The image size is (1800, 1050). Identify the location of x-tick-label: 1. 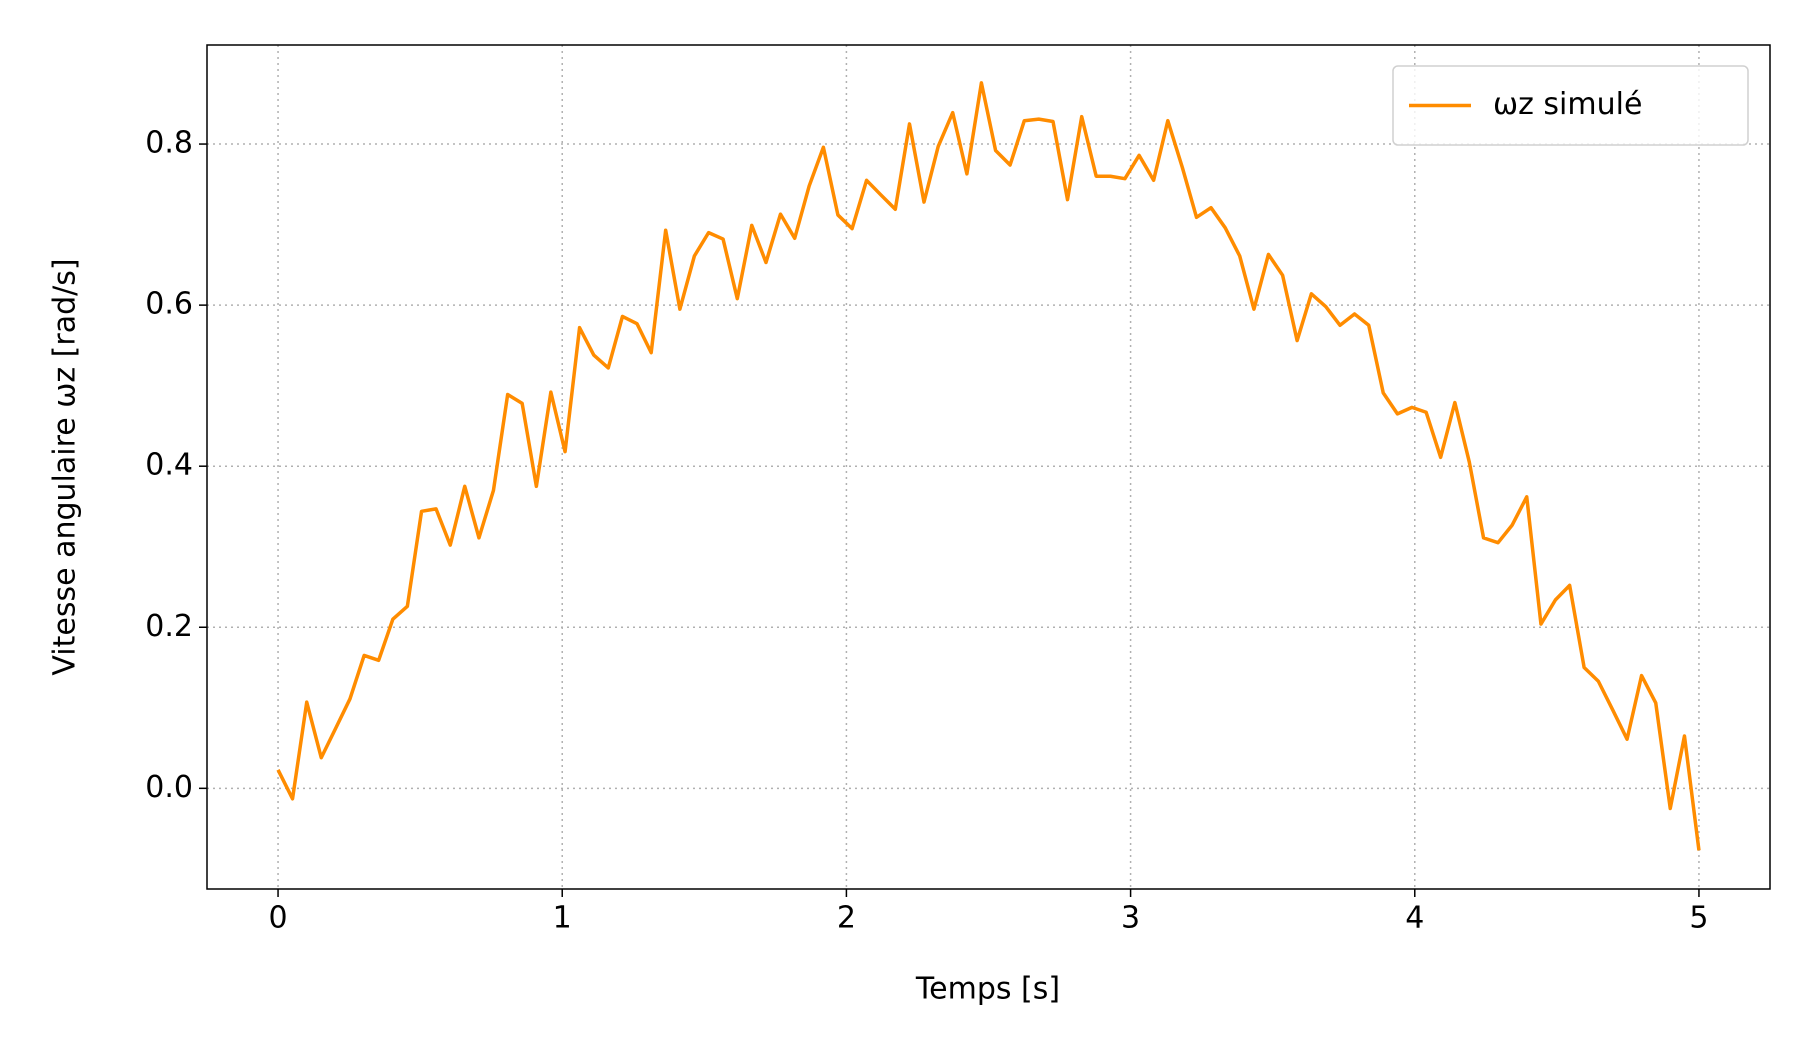
(562, 918).